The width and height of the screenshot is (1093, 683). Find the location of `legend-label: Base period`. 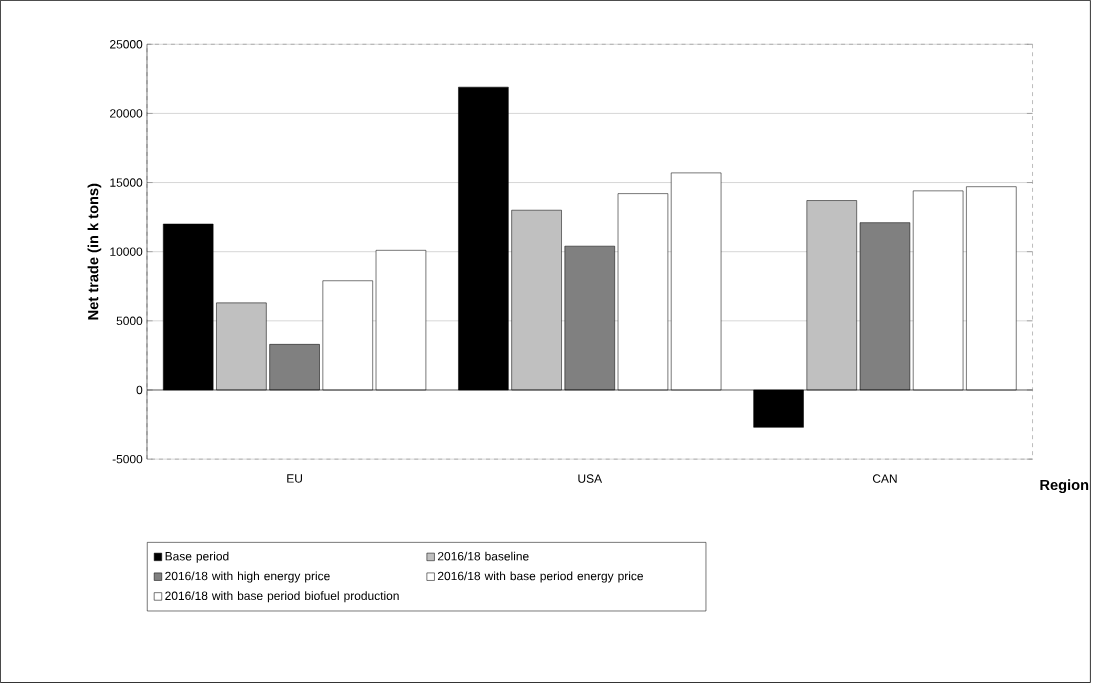

legend-label: Base period is located at coordinates (197, 557).